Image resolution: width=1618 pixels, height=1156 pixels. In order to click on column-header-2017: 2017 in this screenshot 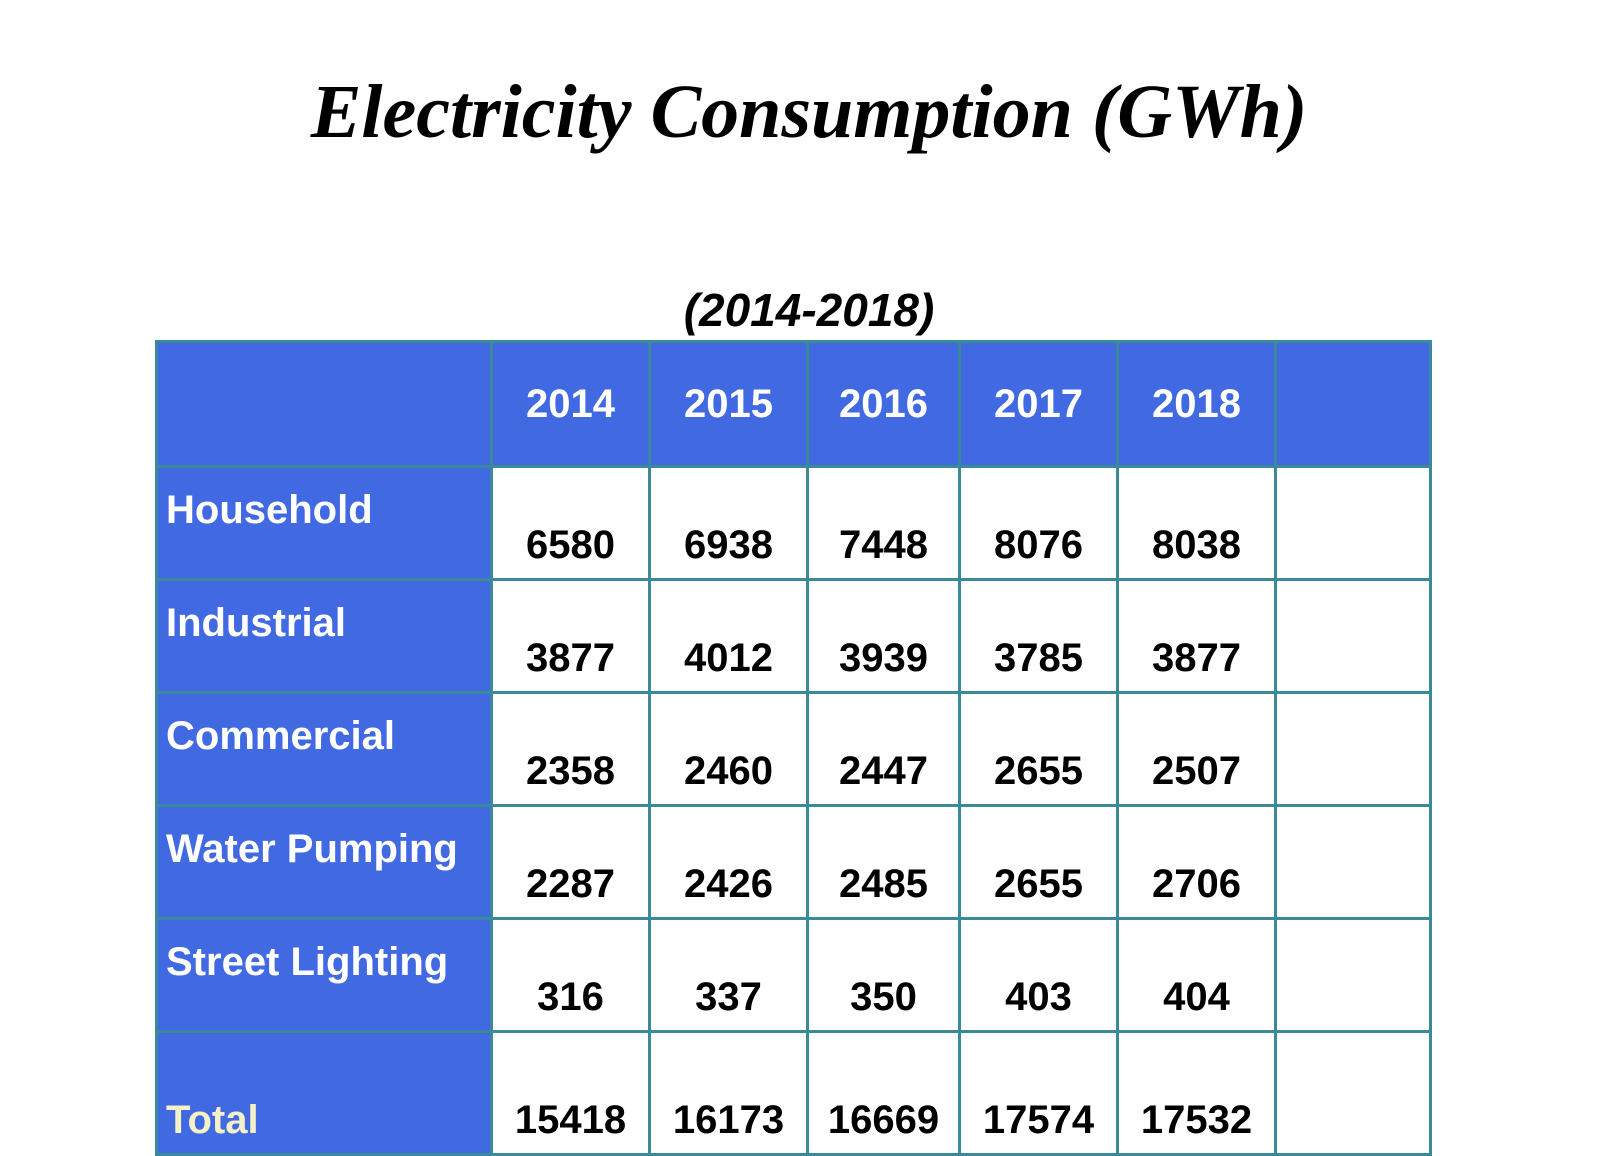, I will do `click(1038, 404)`.